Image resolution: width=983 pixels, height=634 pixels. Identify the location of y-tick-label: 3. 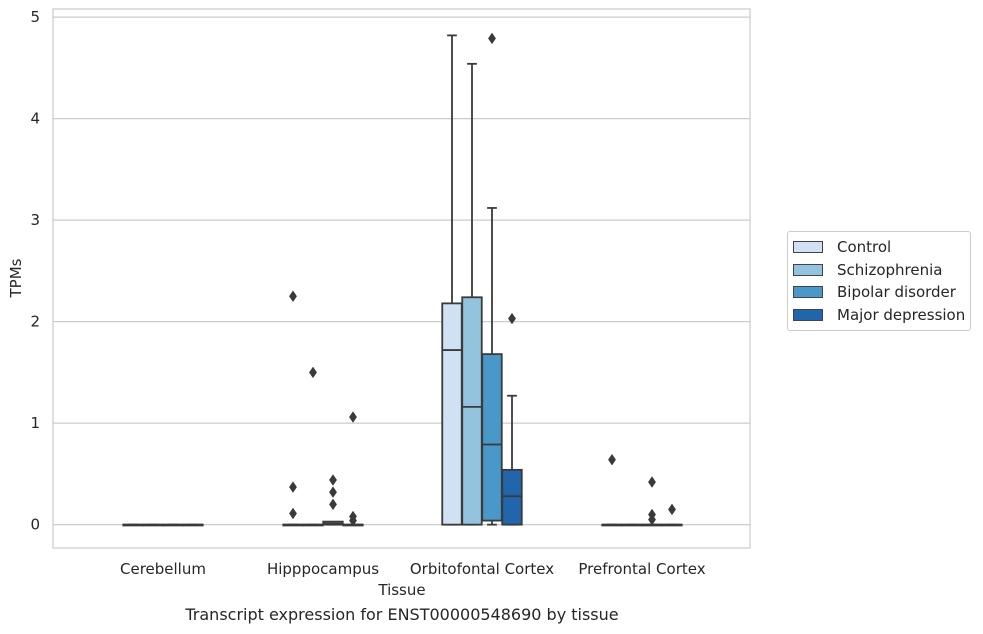
(35, 220).